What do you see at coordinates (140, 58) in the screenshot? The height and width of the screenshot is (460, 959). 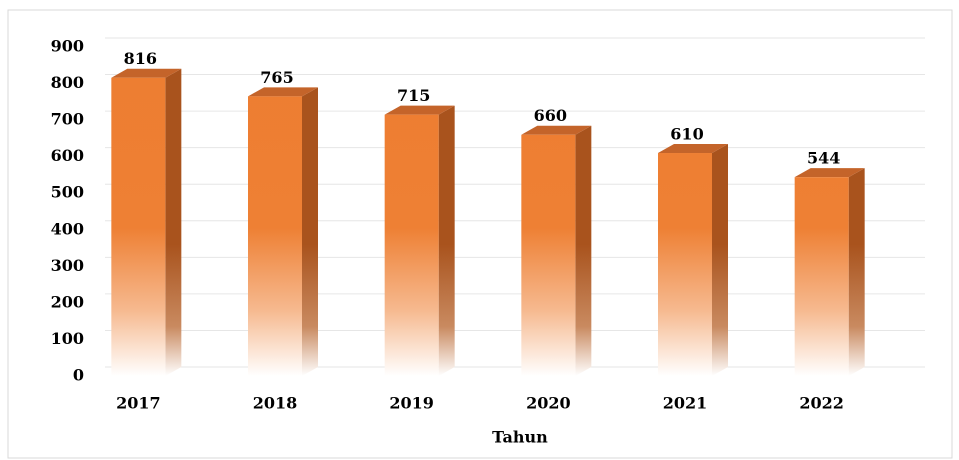 I see `data-label: 816` at bounding box center [140, 58].